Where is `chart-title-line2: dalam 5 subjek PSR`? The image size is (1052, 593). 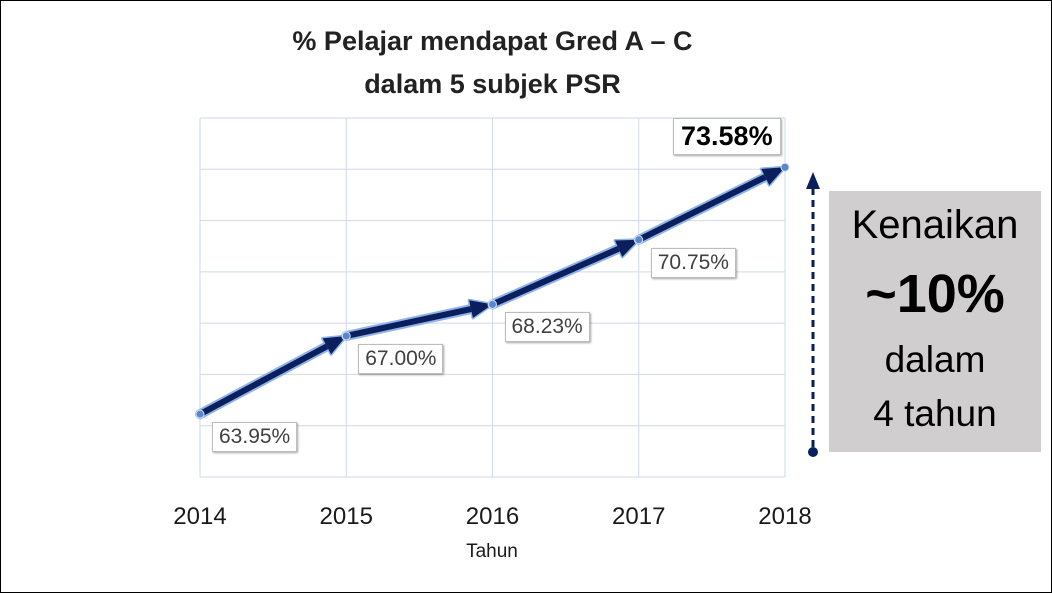 chart-title-line2: dalam 5 subjek PSR is located at coordinates (492, 84).